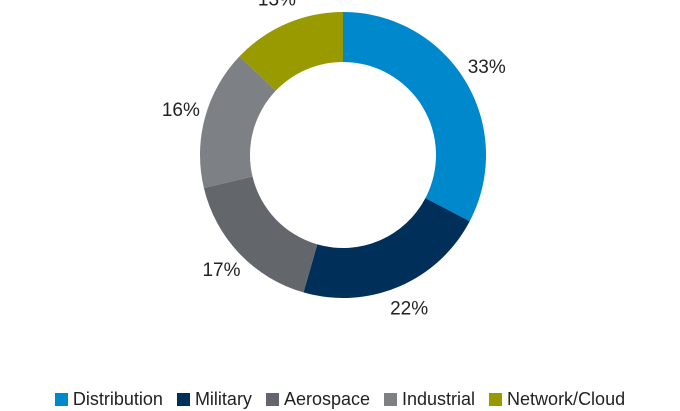  I want to click on data-label: 17%, so click(221, 270).